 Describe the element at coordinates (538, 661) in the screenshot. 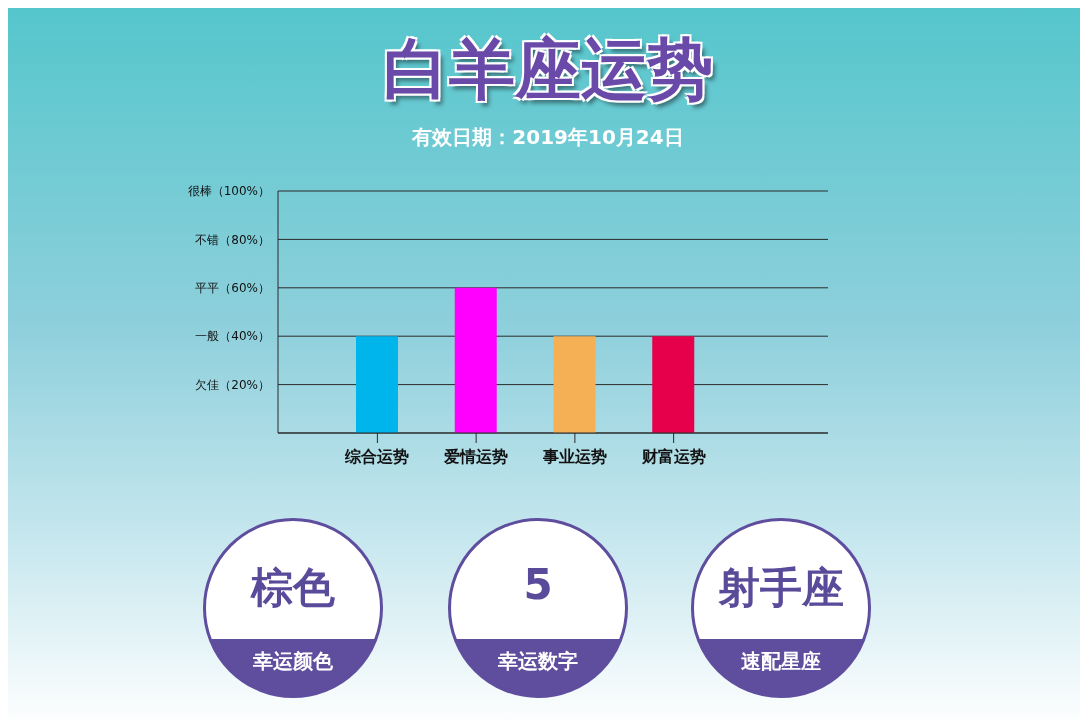

I see `text: 幸运数字` at that location.